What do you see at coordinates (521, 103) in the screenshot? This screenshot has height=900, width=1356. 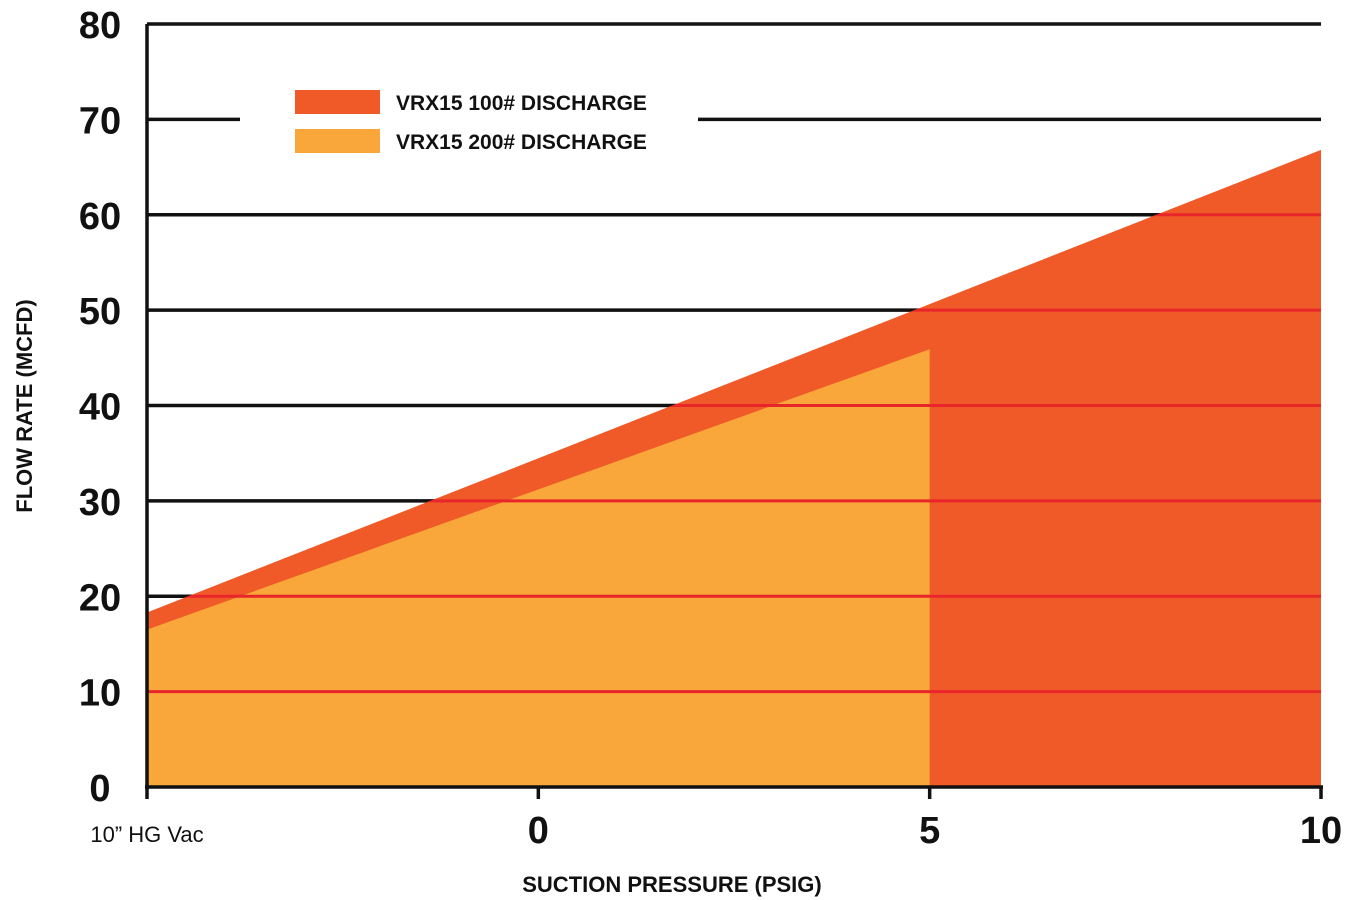 I see `legend-label-100-discharge: VRX15 100# DISCHARGE` at bounding box center [521, 103].